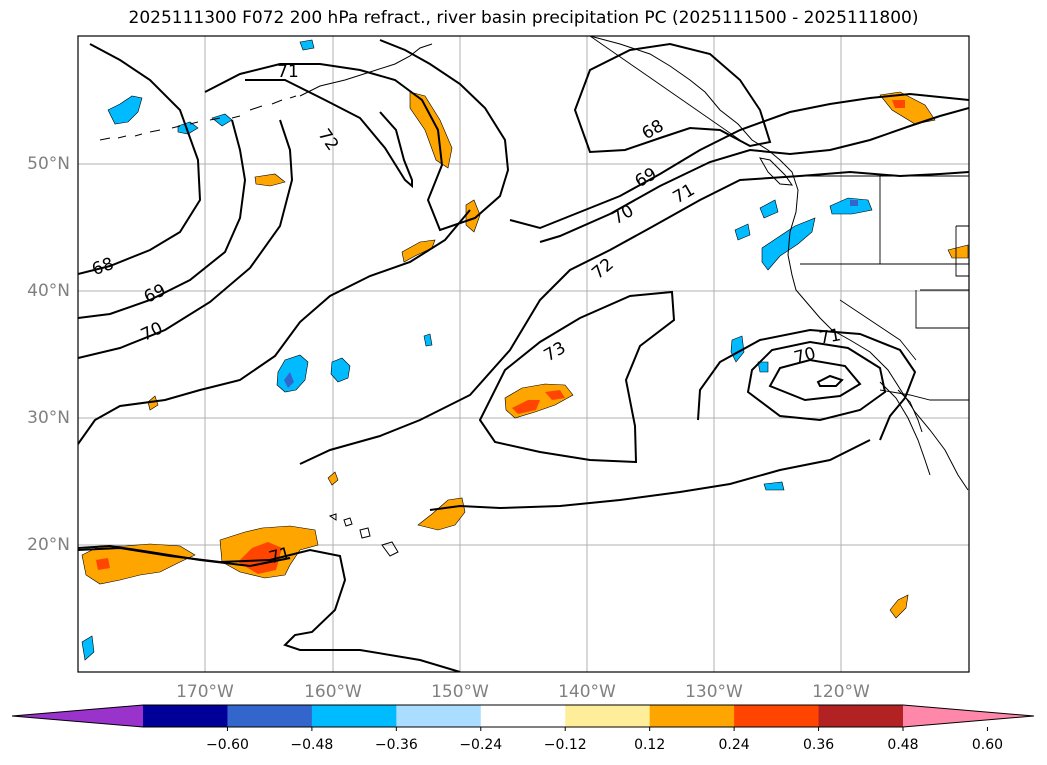 This screenshot has width=1047, height=765. What do you see at coordinates (48, 164) in the screenshot?
I see `latitude-label: 50°N` at bounding box center [48, 164].